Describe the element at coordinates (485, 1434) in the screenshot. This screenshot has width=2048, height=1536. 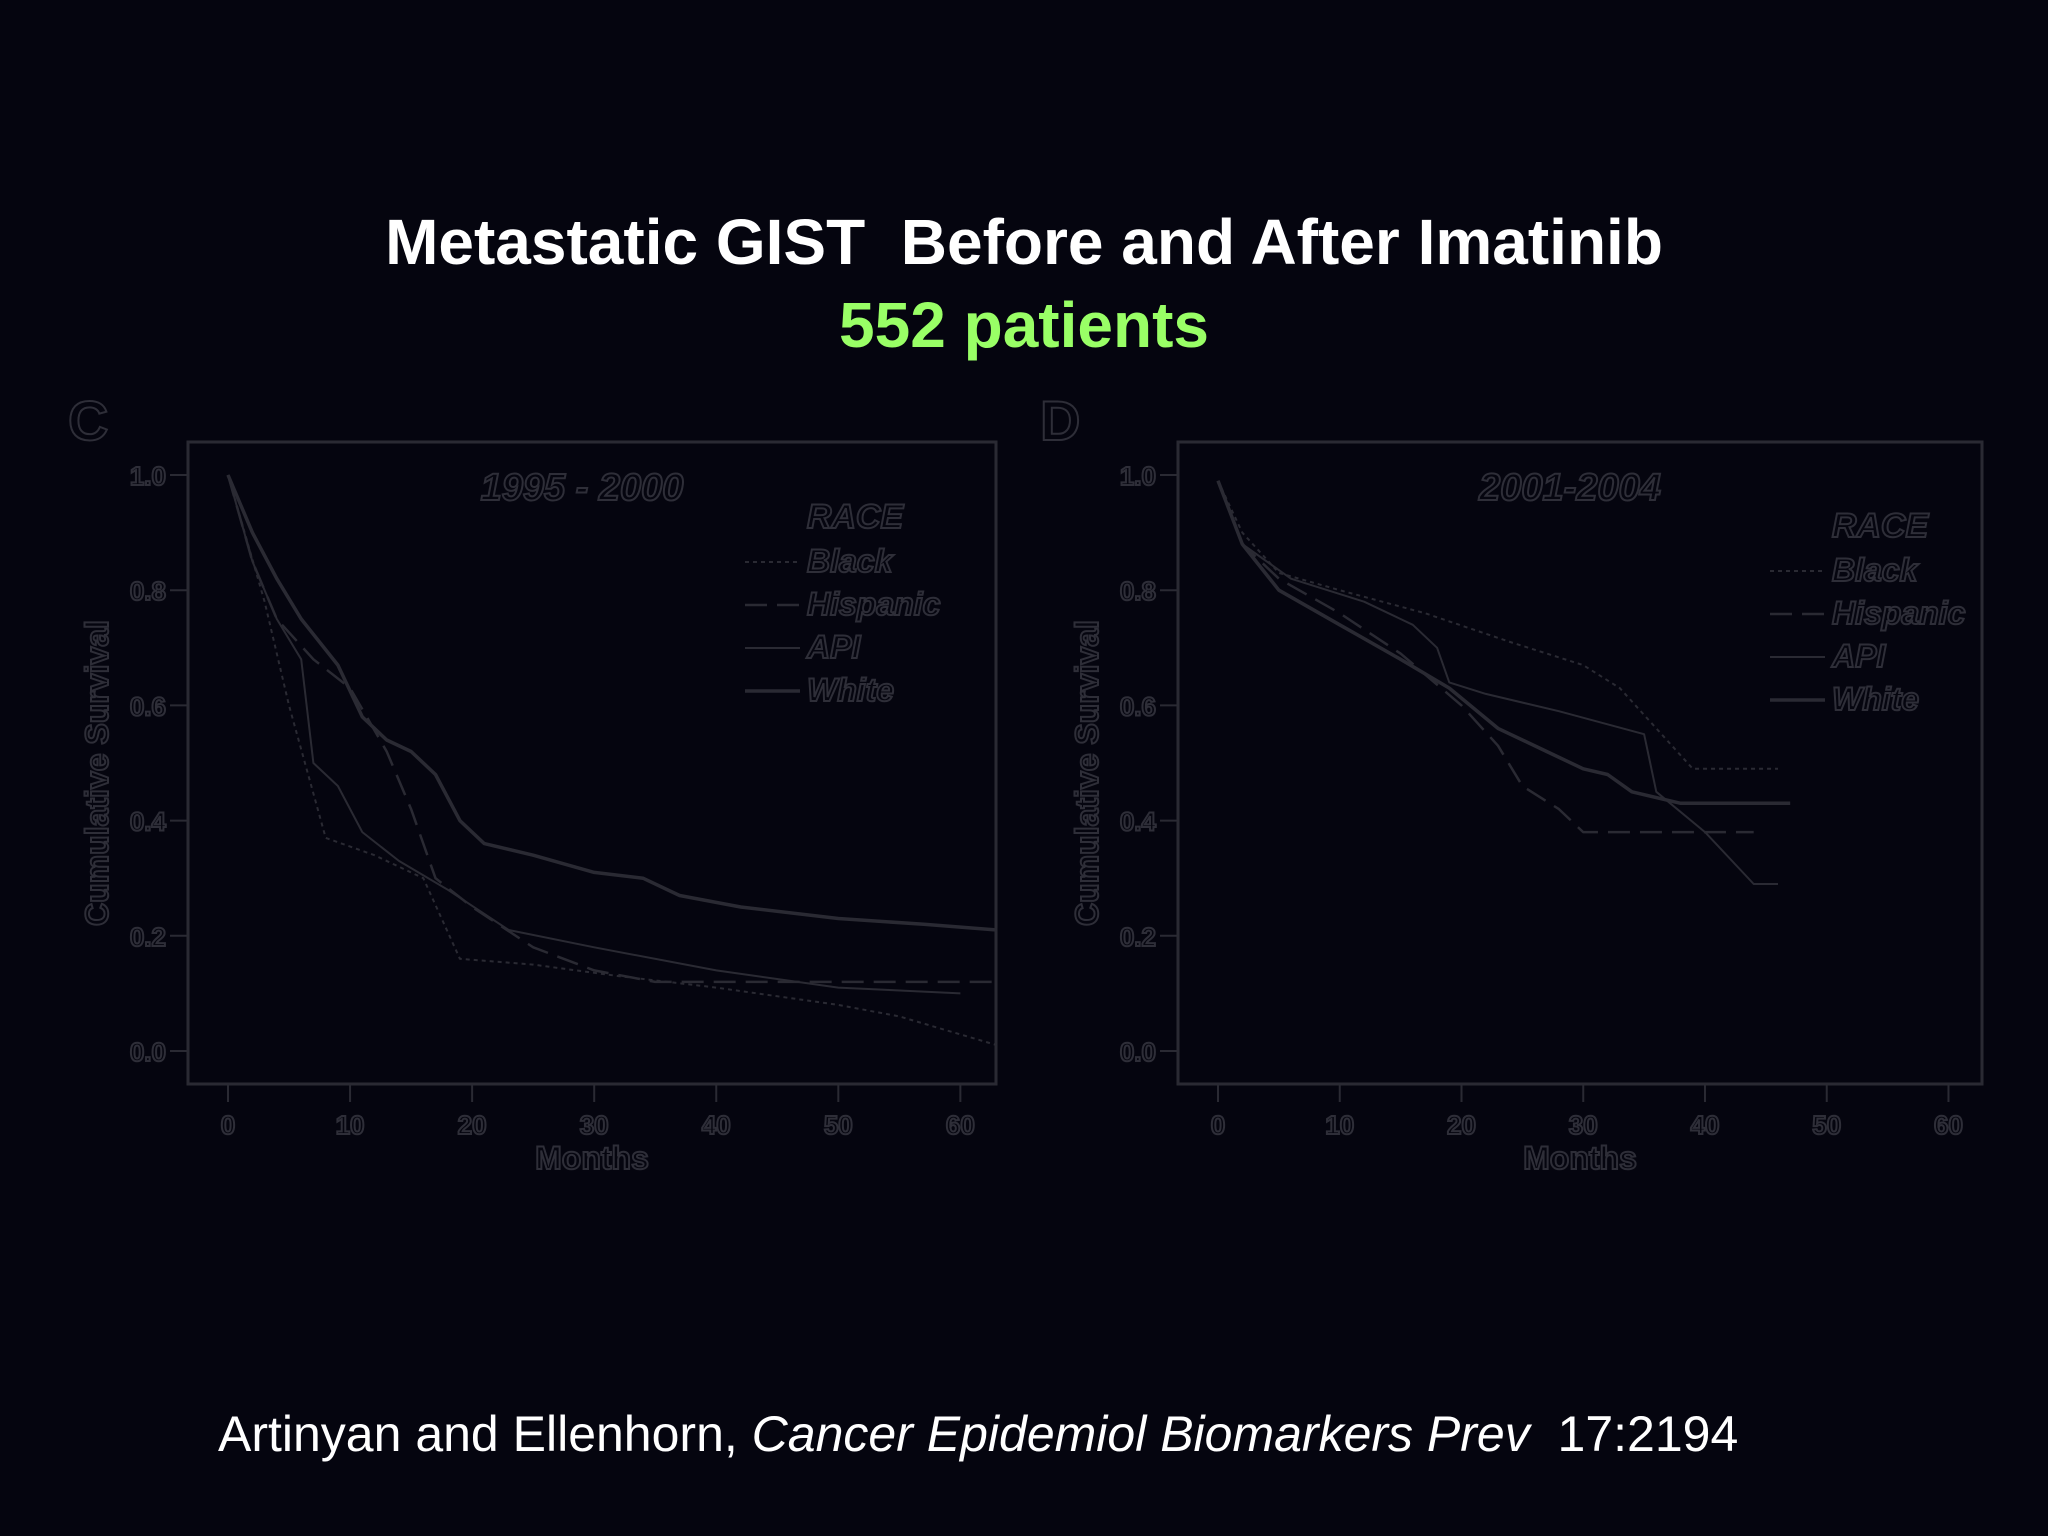
I see `citation-authors: Artinyan and Ellenhorn,` at that location.